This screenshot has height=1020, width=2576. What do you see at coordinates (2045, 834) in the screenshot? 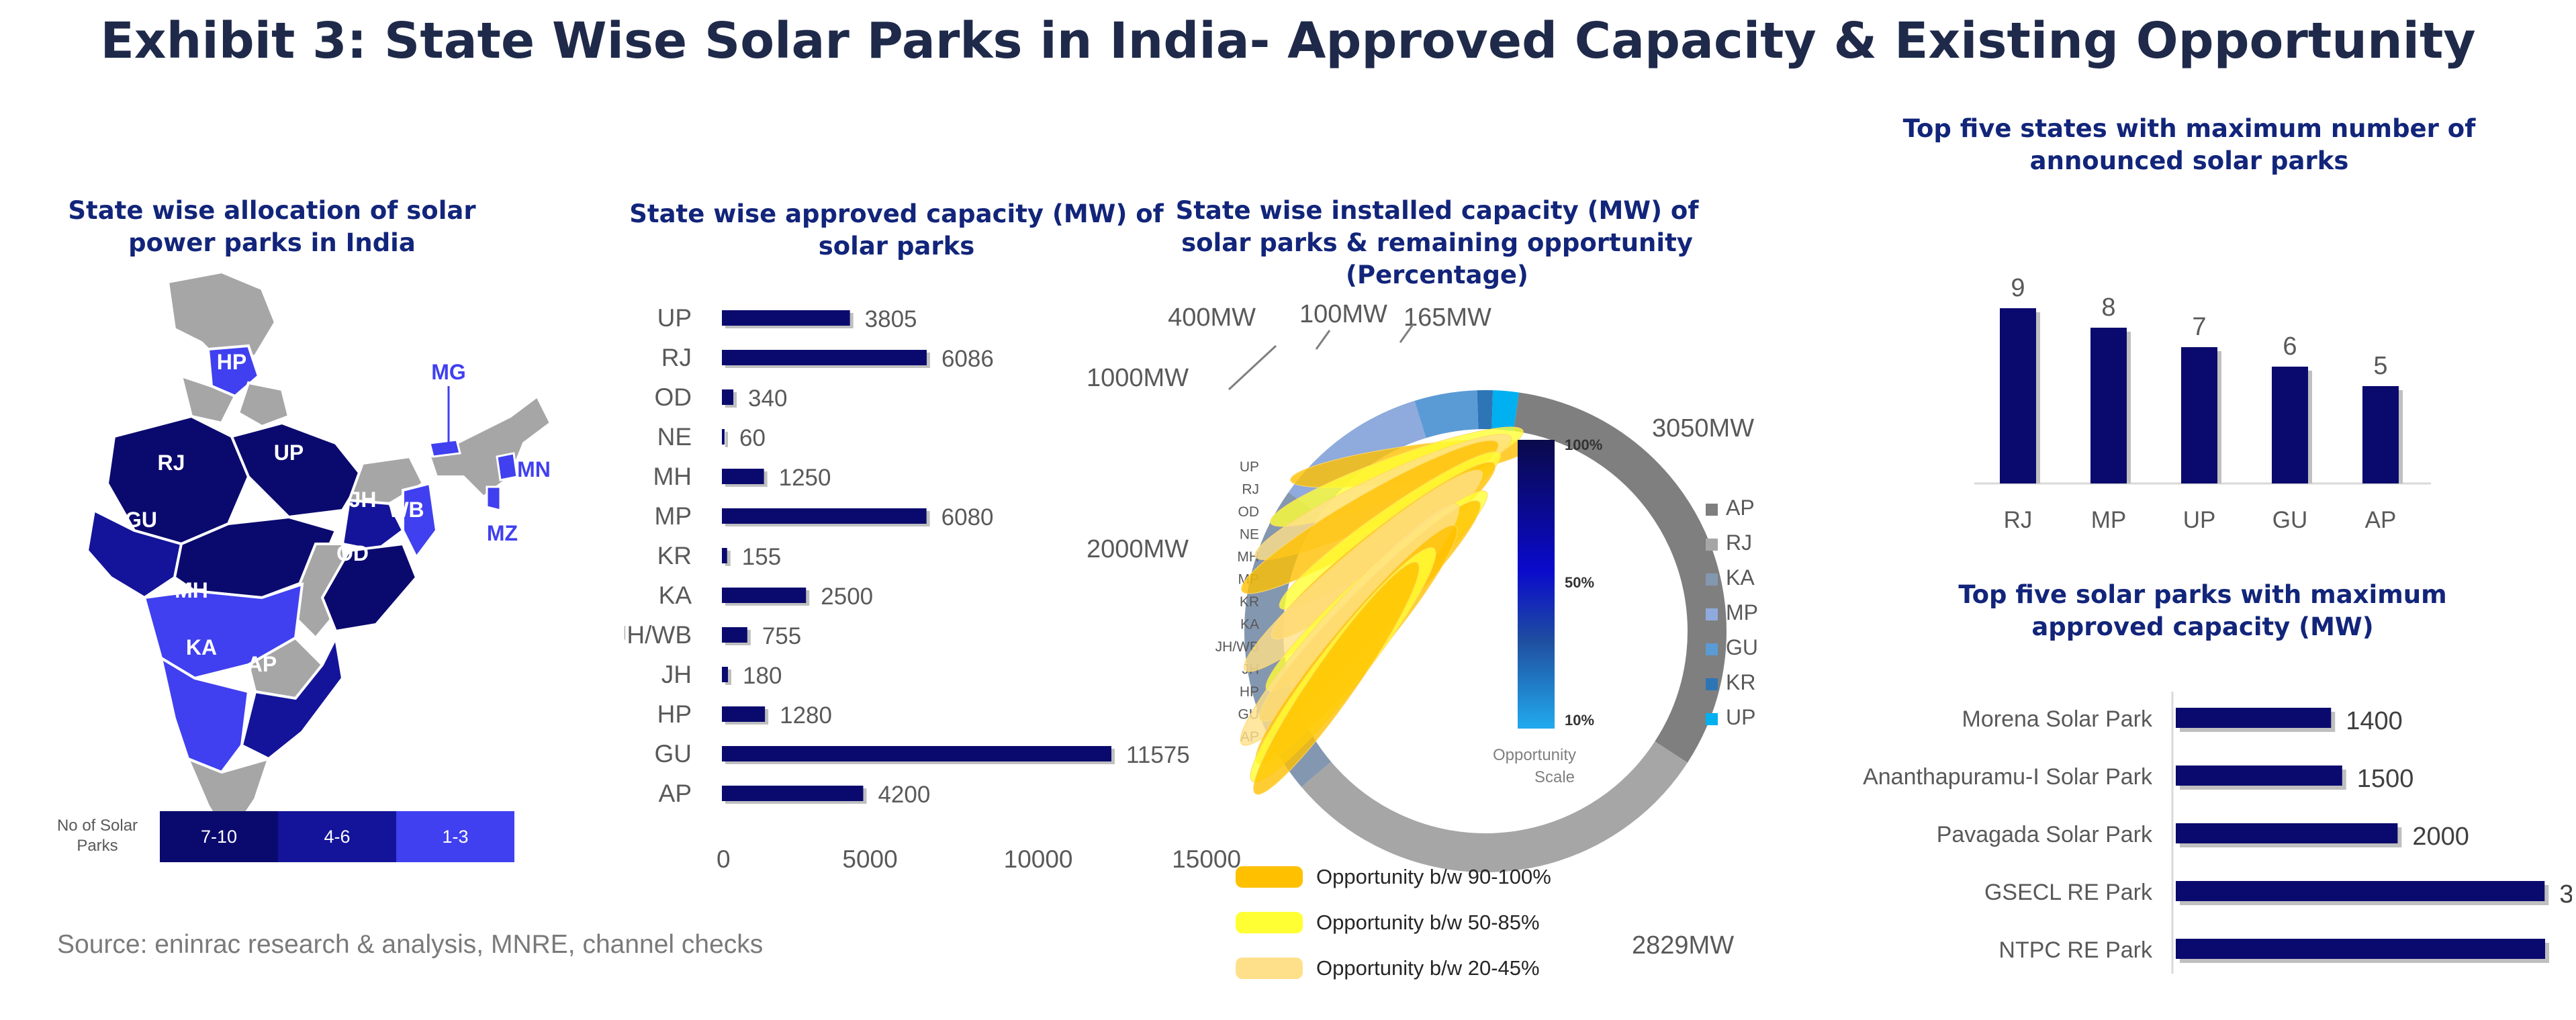
I see `parks-category-label: Pavagada Solar Park` at bounding box center [2045, 834].